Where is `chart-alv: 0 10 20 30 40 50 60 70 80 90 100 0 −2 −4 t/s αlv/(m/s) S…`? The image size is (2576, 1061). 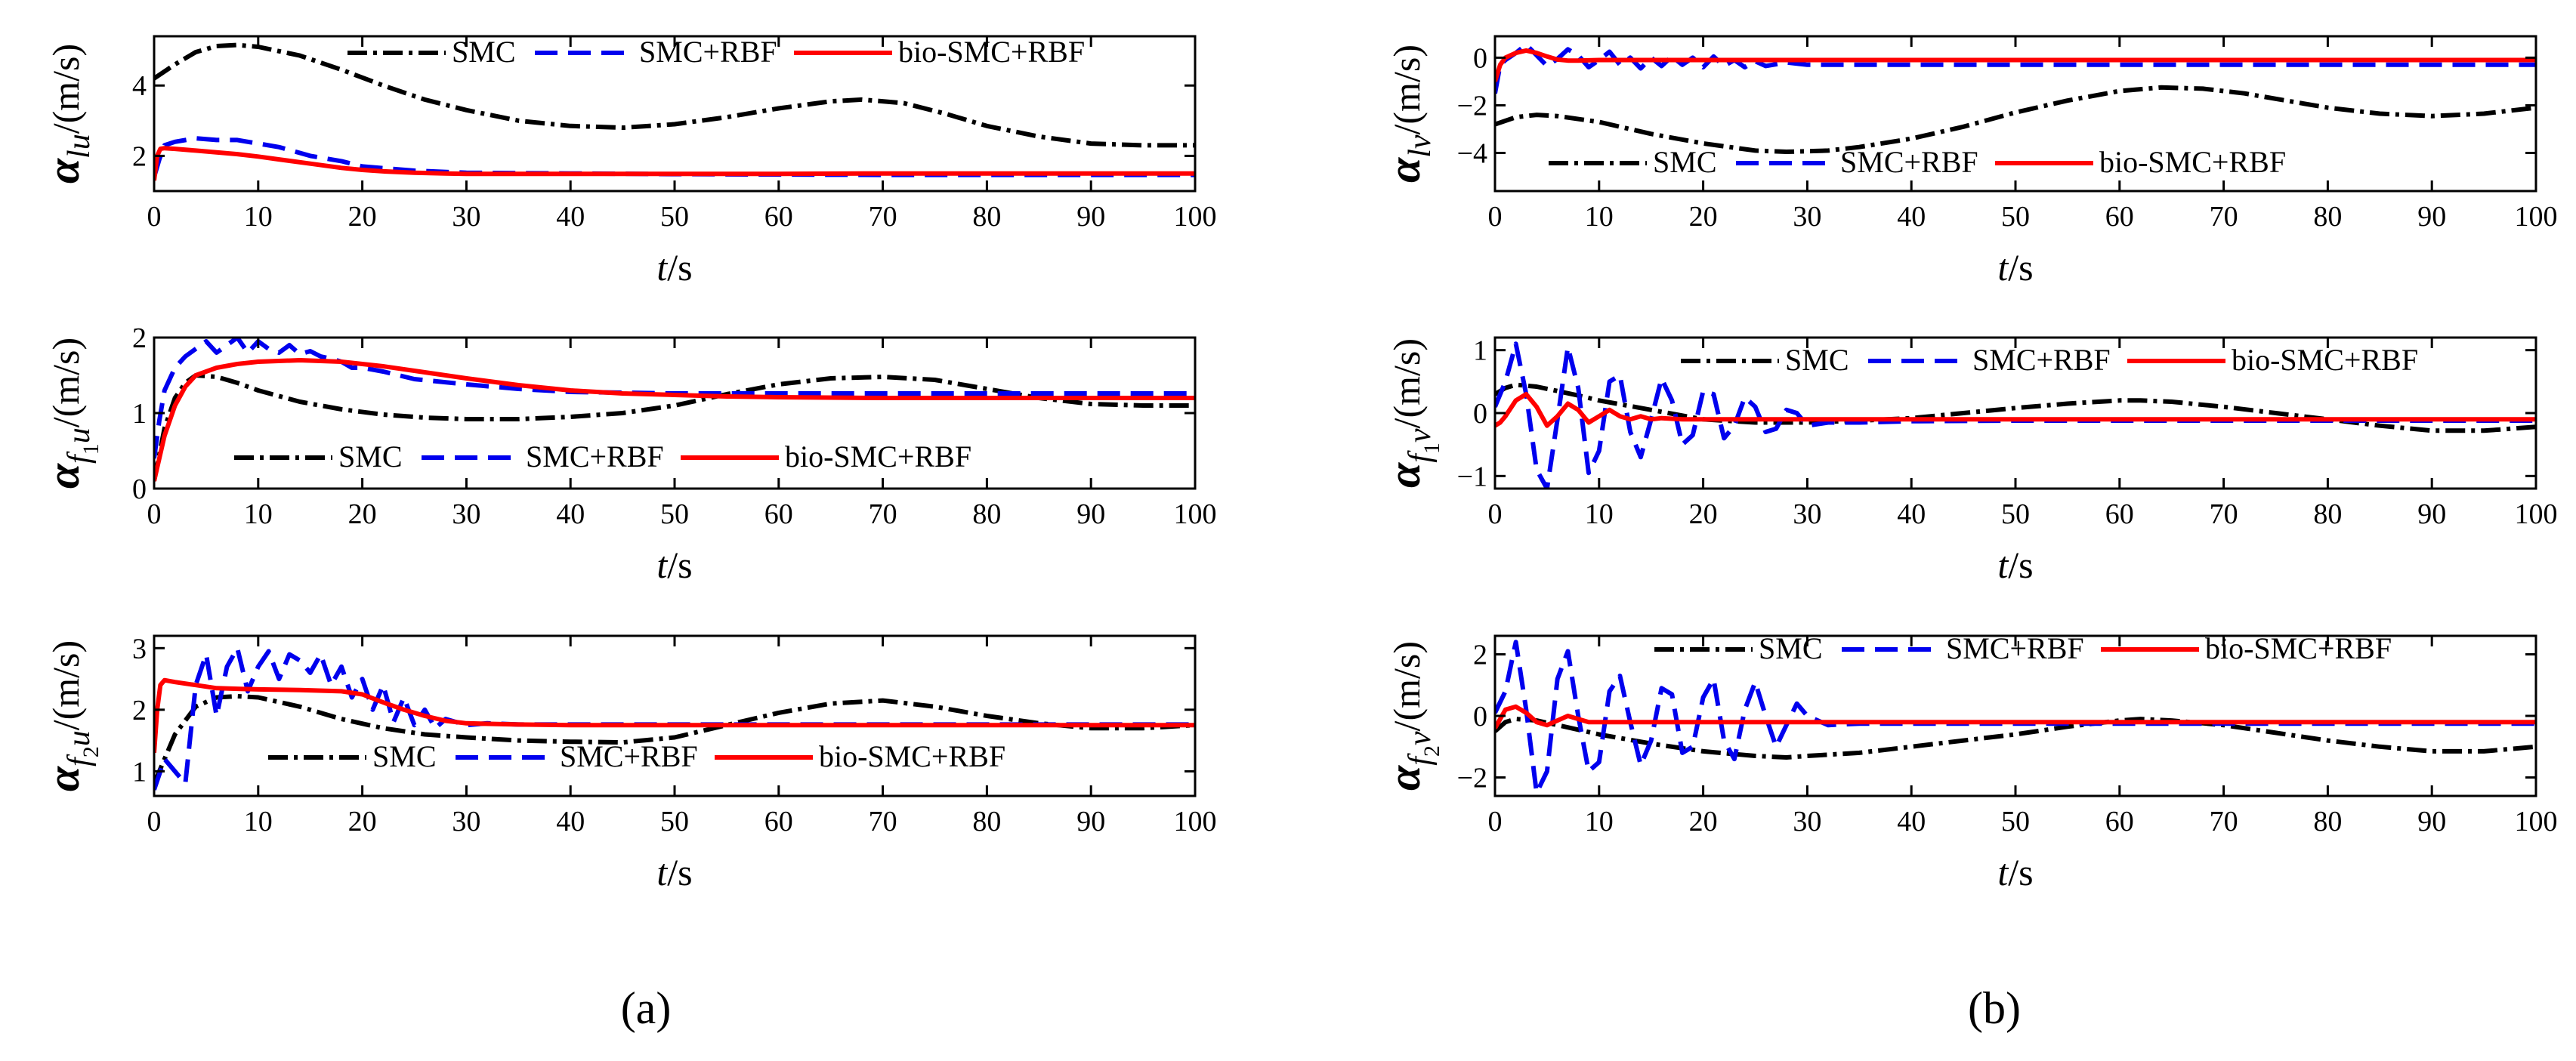
chart-alv: 0 10 20 30 40 50 60 70 80 90 100 0 −2 −4 t/s αlv/(m/s) S… is located at coordinates (1968, 161).